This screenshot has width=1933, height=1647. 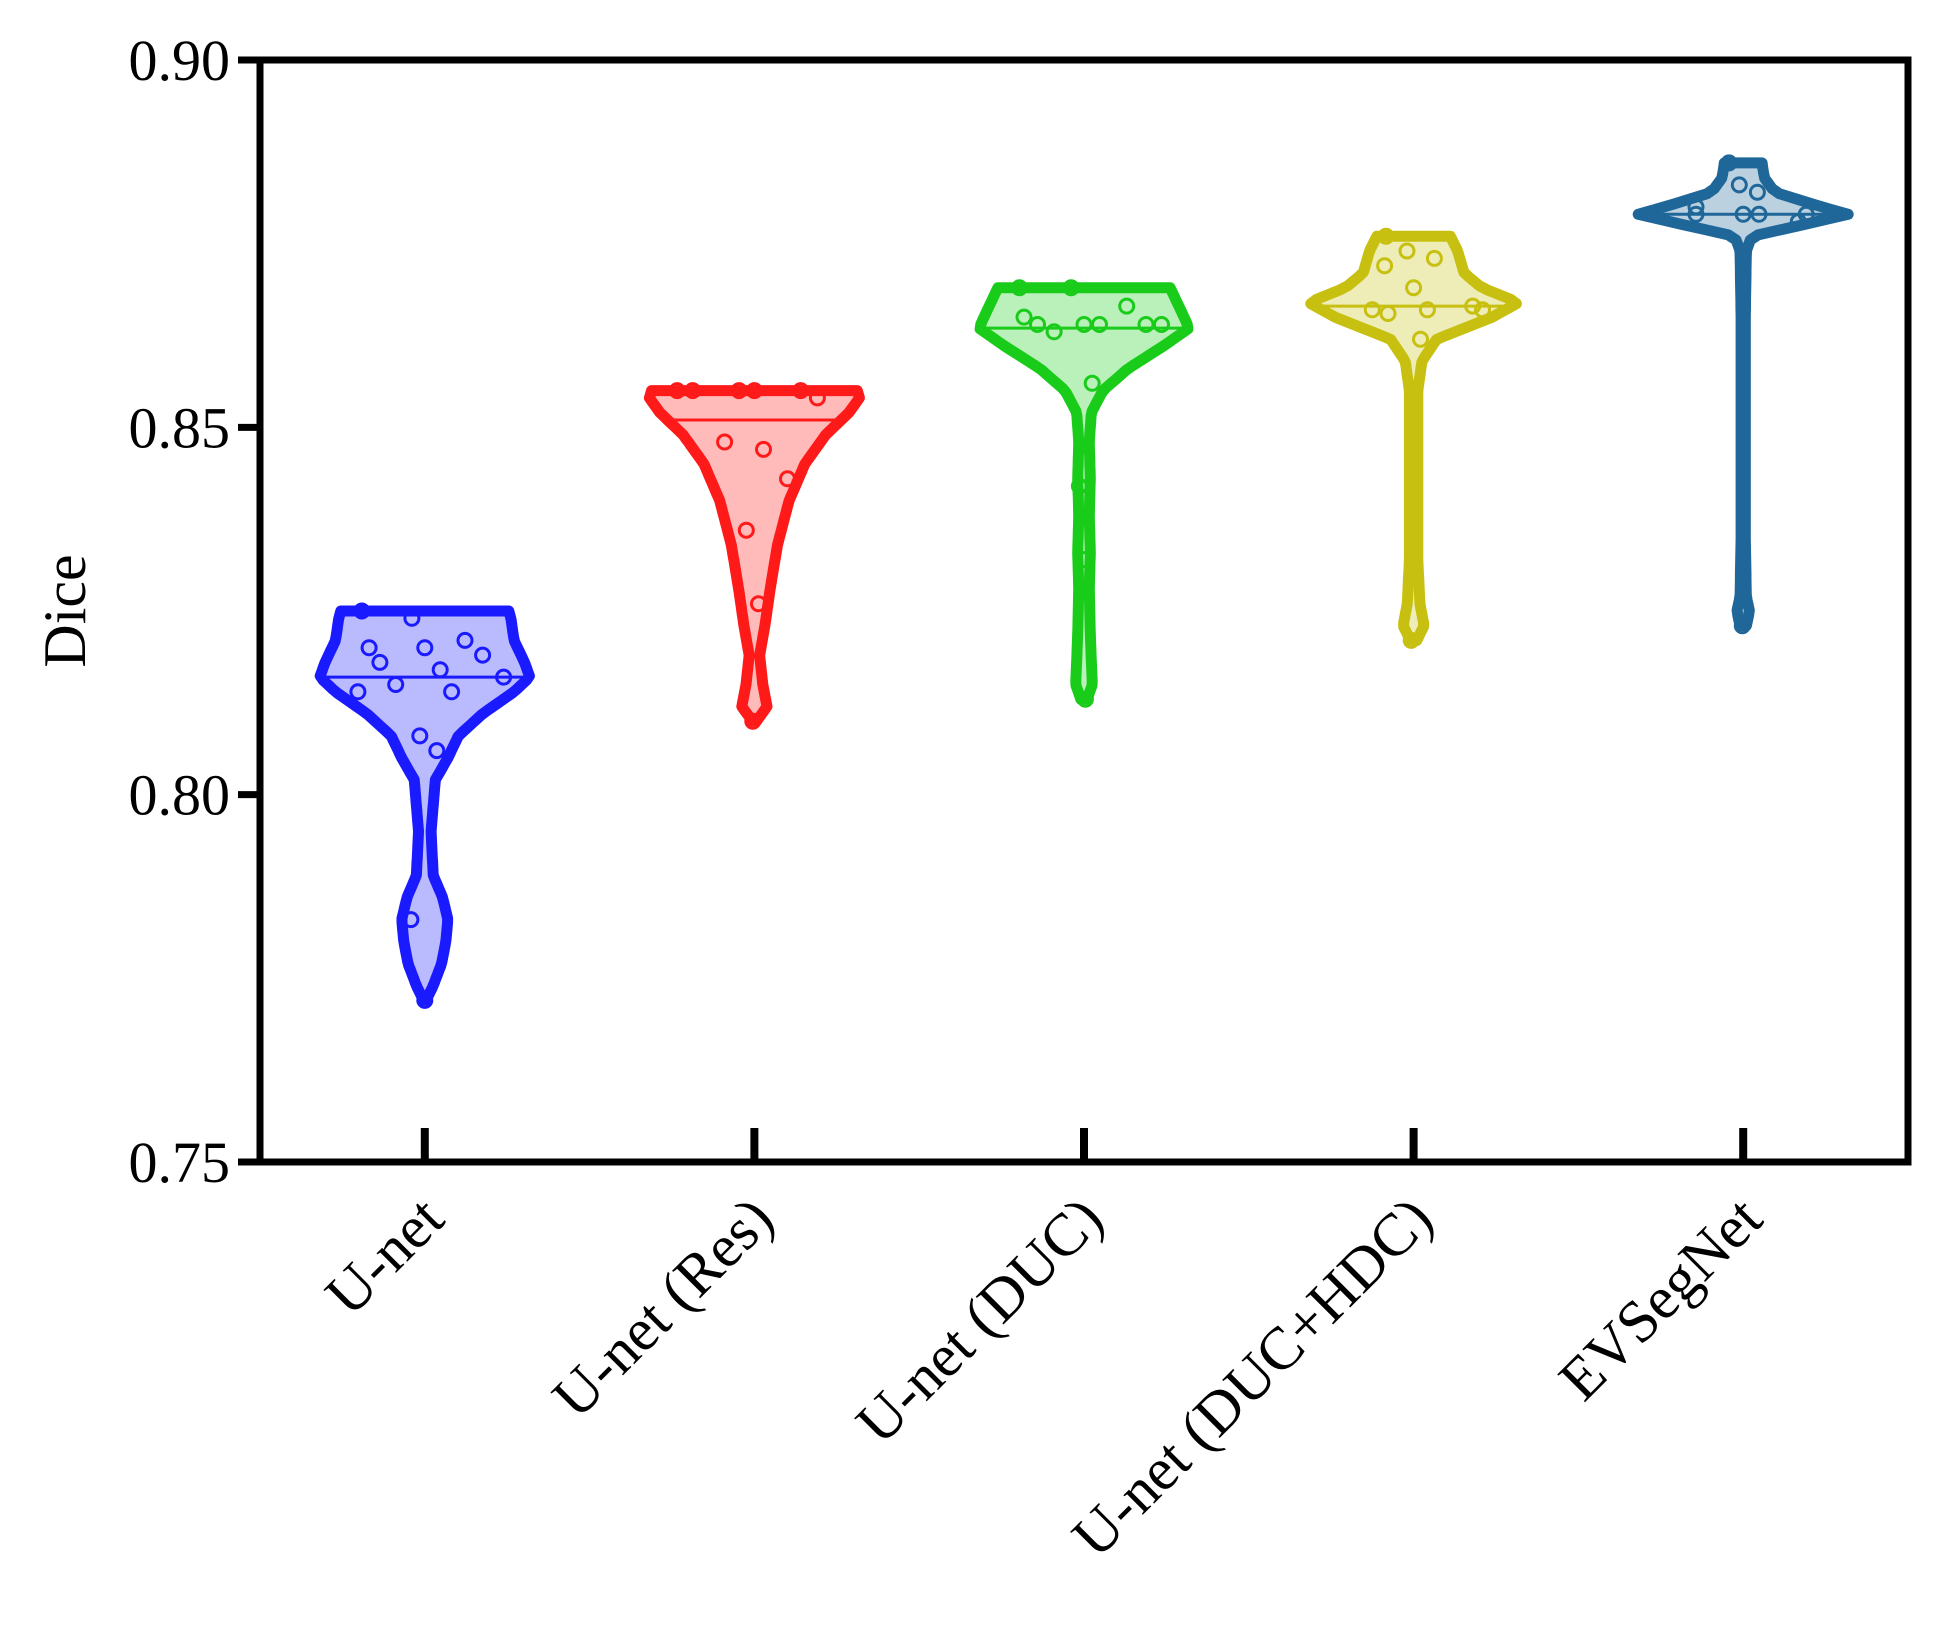 What do you see at coordinates (180, 60) in the screenshot?
I see `y-tick-label: 0.90` at bounding box center [180, 60].